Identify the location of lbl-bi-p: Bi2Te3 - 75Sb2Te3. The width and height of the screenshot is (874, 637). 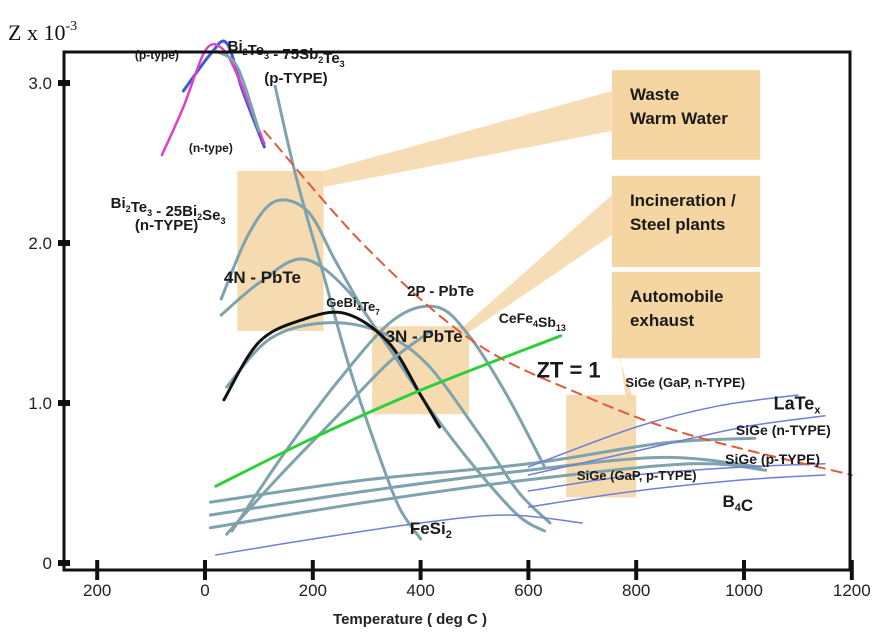
(286, 53).